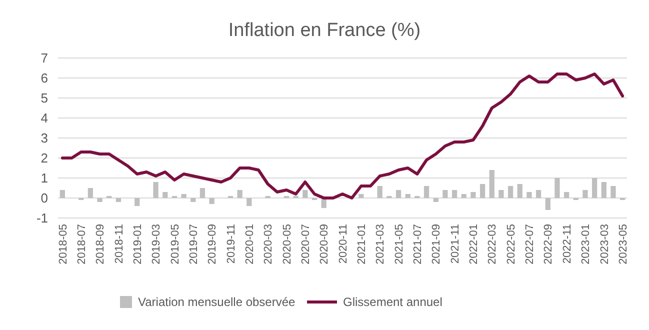 The width and height of the screenshot is (649, 330). What do you see at coordinates (212, 244) in the screenshot?
I see `x-tick-label: 2019-09` at bounding box center [212, 244].